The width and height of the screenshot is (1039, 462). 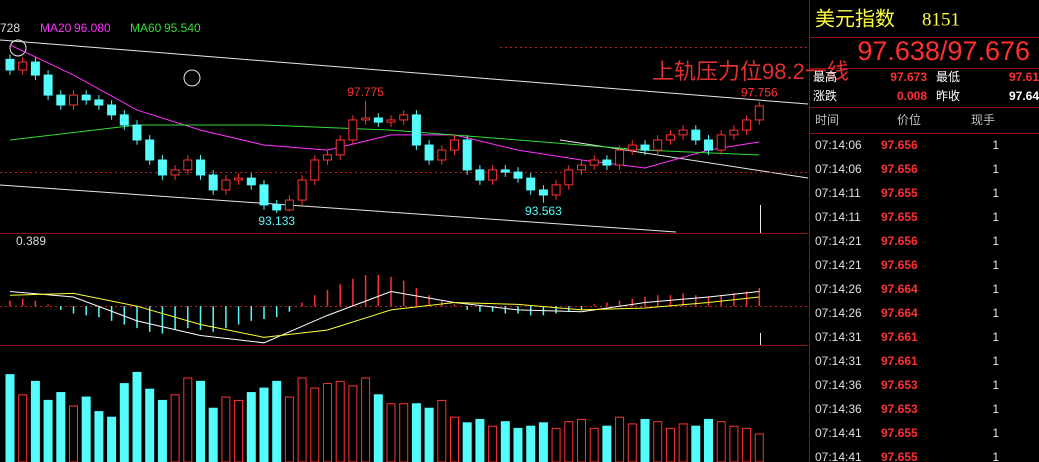 What do you see at coordinates (838, 217) in the screenshot?
I see `trade-time: 07:14:11` at bounding box center [838, 217].